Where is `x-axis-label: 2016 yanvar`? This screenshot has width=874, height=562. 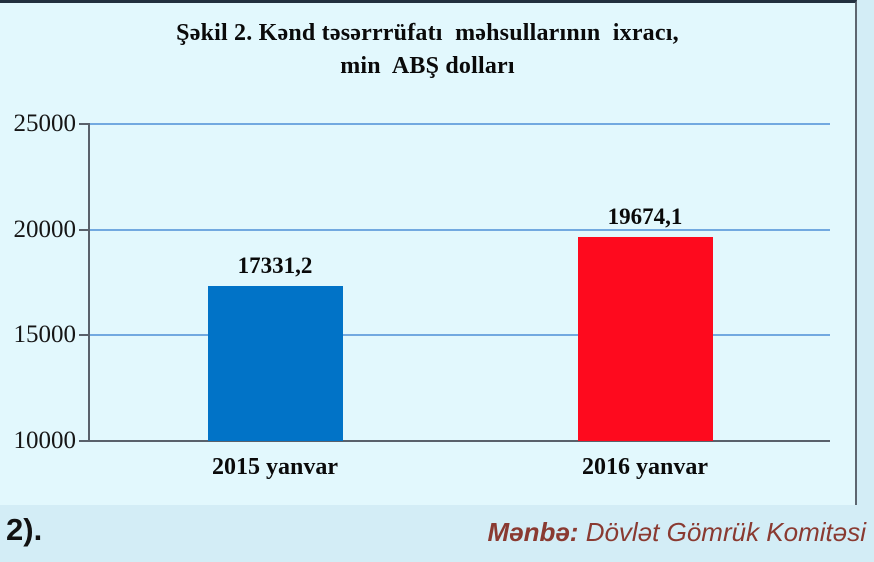
x-axis-label: 2016 yanvar is located at coordinates (645, 467).